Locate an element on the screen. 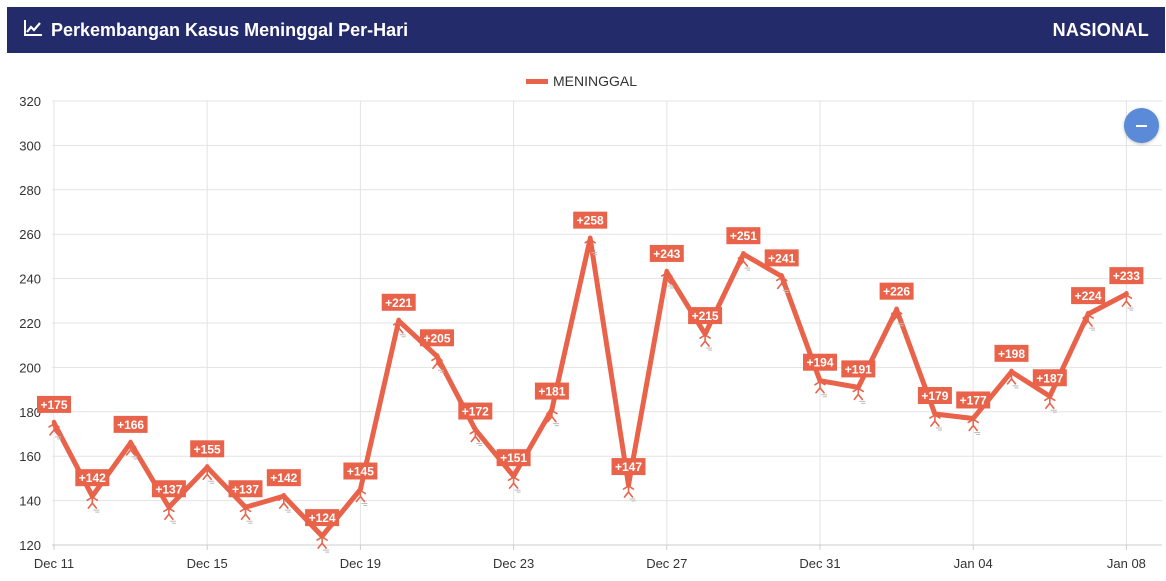  data-label: +226 is located at coordinates (896, 291).